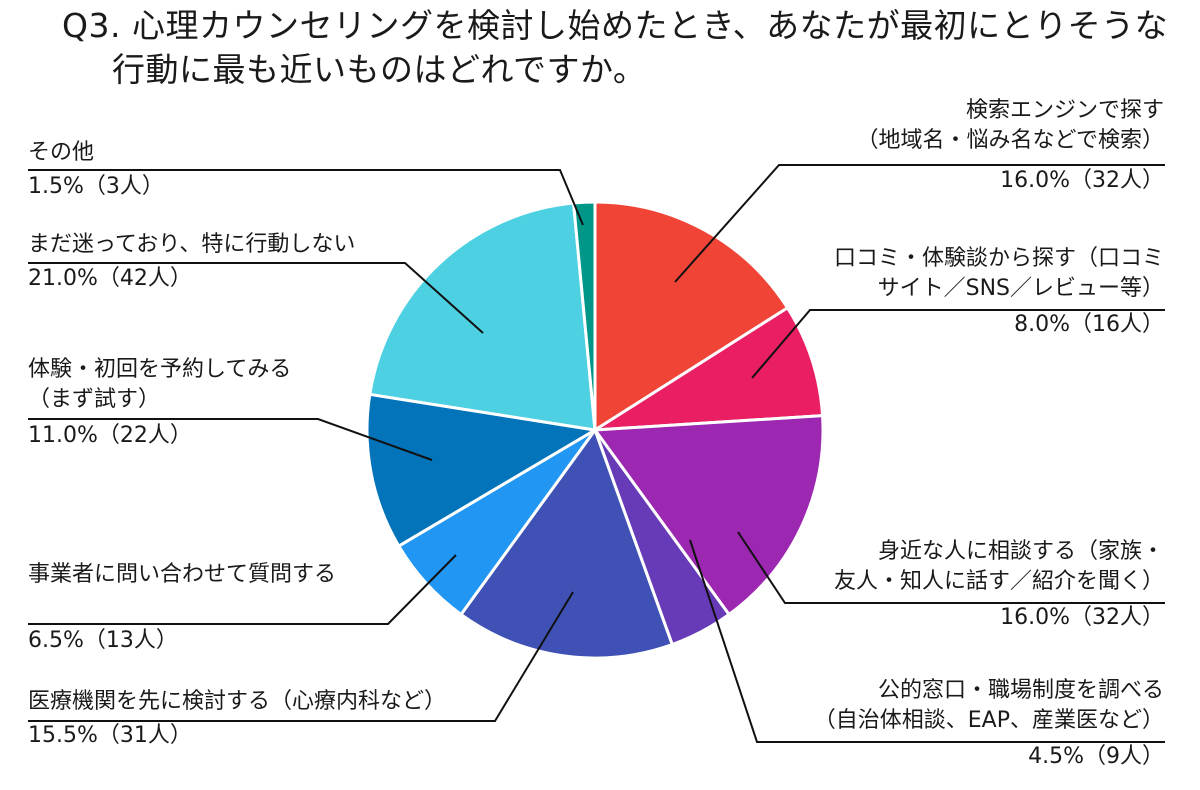  I want to click on label-text: まだ迷っており、特に行動しない, so click(192, 244).